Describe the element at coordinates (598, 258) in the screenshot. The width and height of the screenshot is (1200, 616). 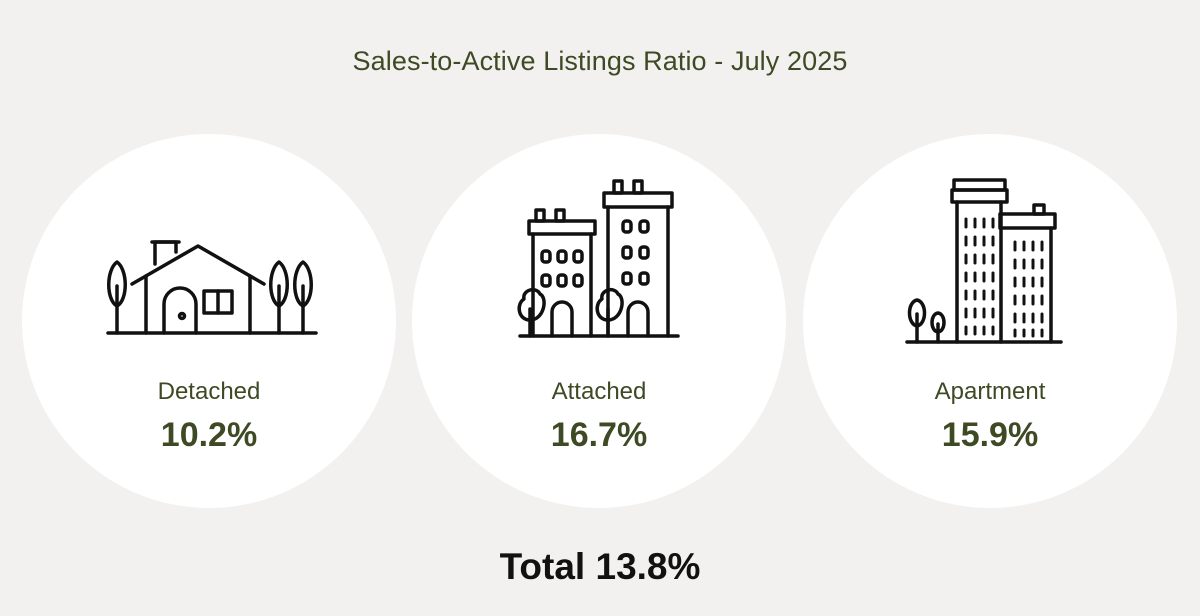
I see `townhouse-icon` at that location.